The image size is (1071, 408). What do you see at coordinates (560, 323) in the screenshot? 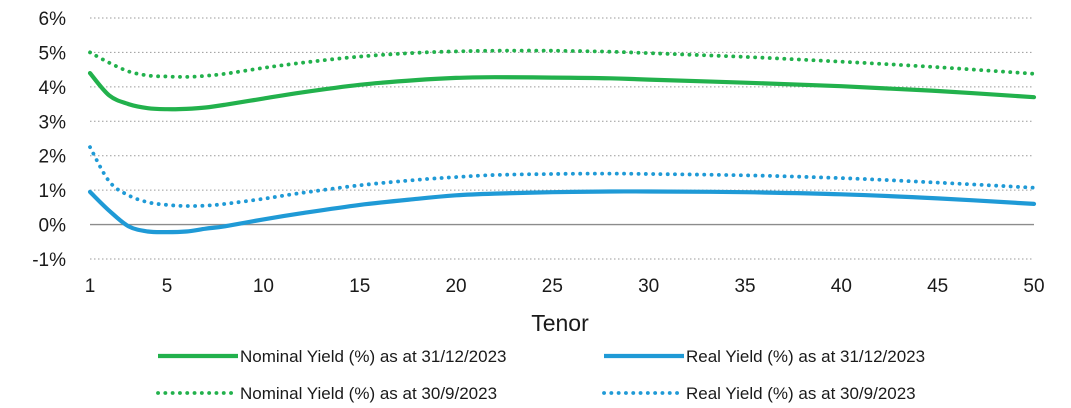
I see `x-axis-title: Tenor` at bounding box center [560, 323].